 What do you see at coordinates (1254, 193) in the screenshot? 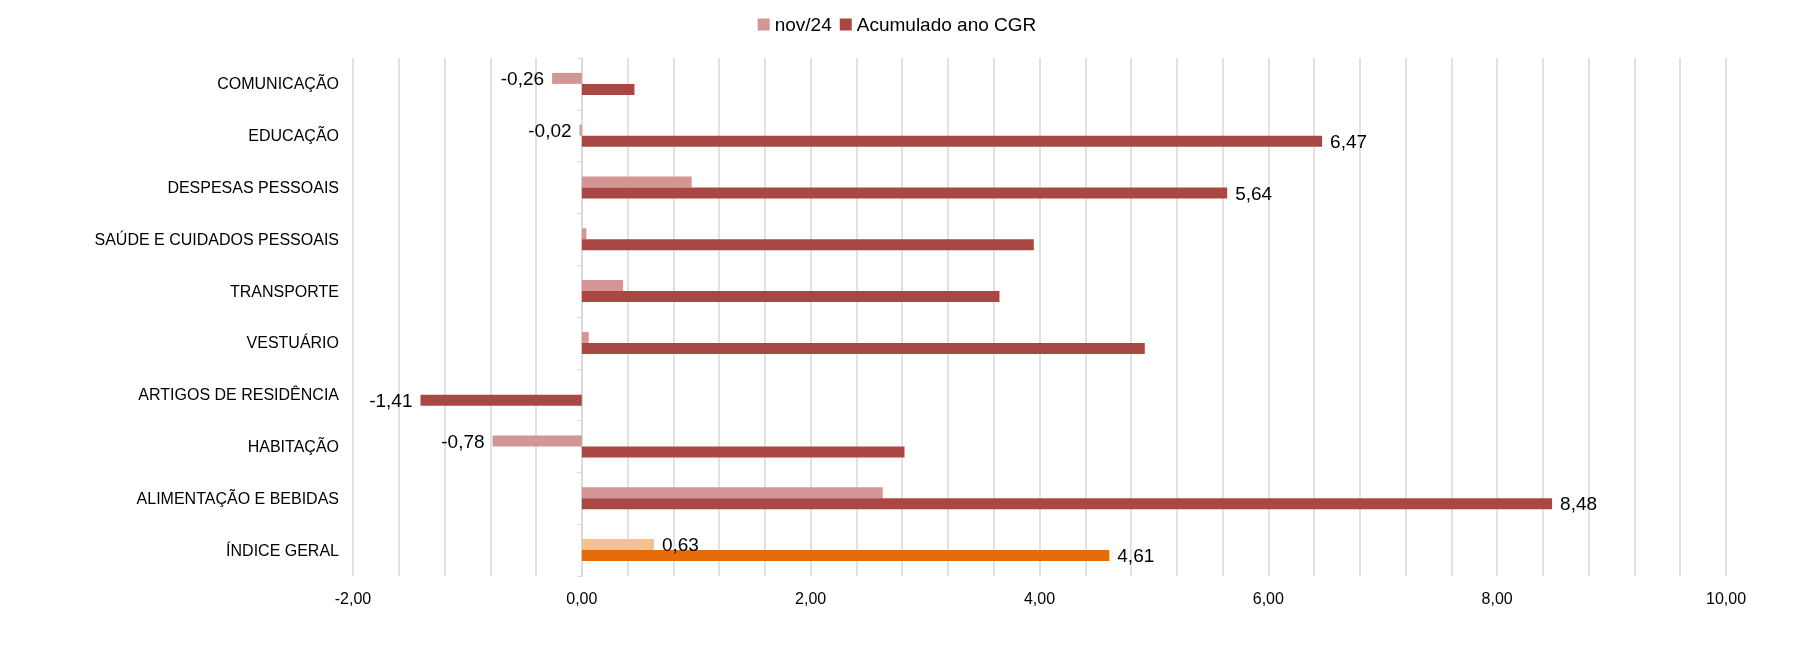
I see `data-label: 5,64` at bounding box center [1254, 193].